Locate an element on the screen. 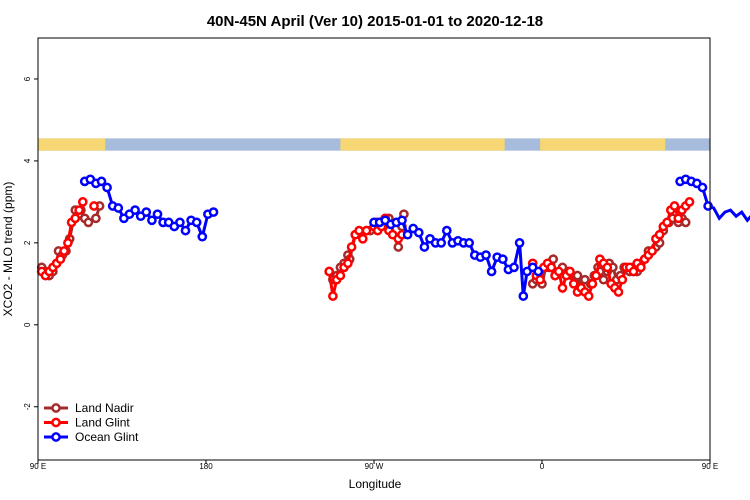  legend-label: Land Glint is located at coordinates (102, 423).